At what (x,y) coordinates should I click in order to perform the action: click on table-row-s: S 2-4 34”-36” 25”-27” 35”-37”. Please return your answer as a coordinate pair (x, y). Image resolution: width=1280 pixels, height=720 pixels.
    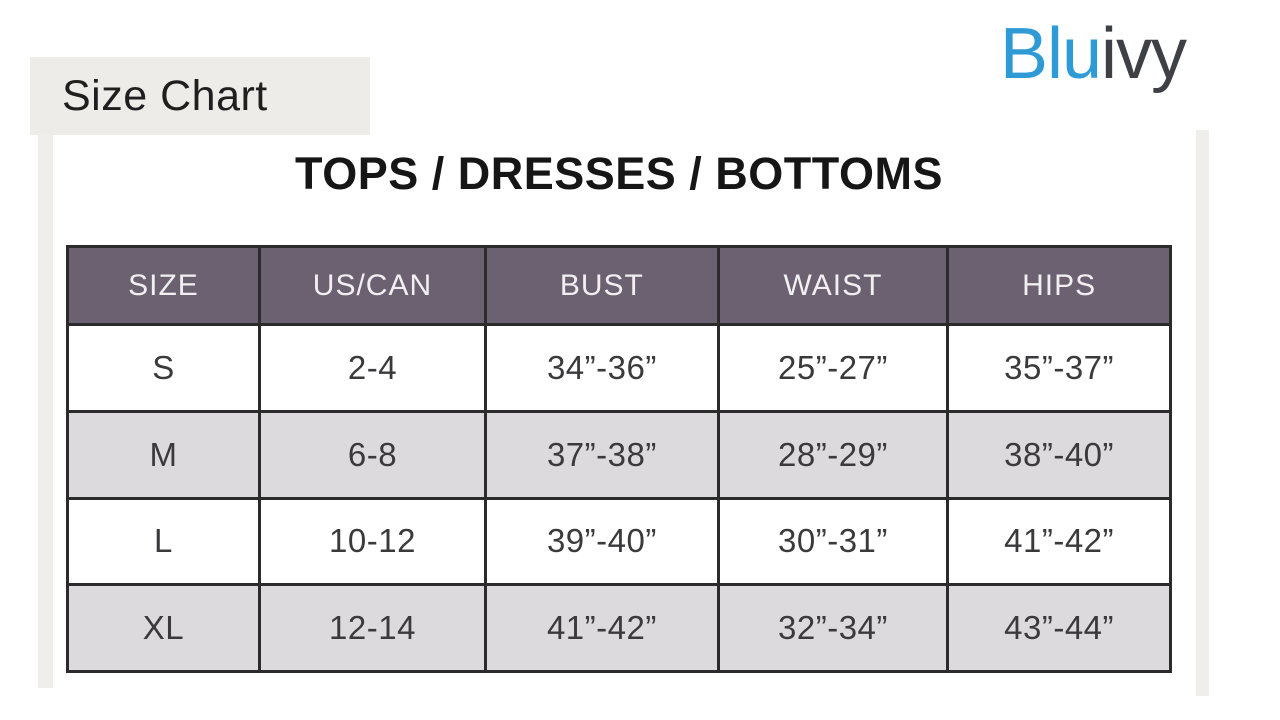
    Looking at the image, I should click on (619, 368).